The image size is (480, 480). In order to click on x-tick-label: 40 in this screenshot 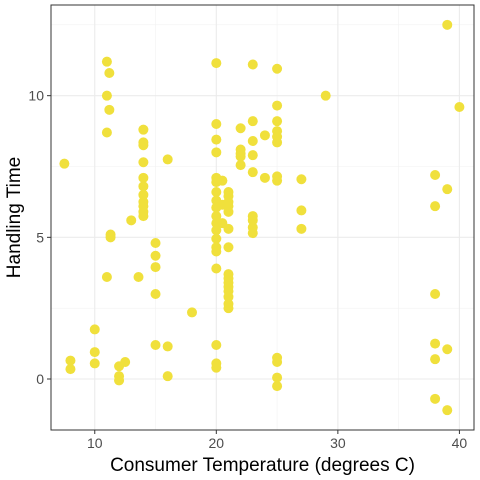, I will do `click(460, 443)`.